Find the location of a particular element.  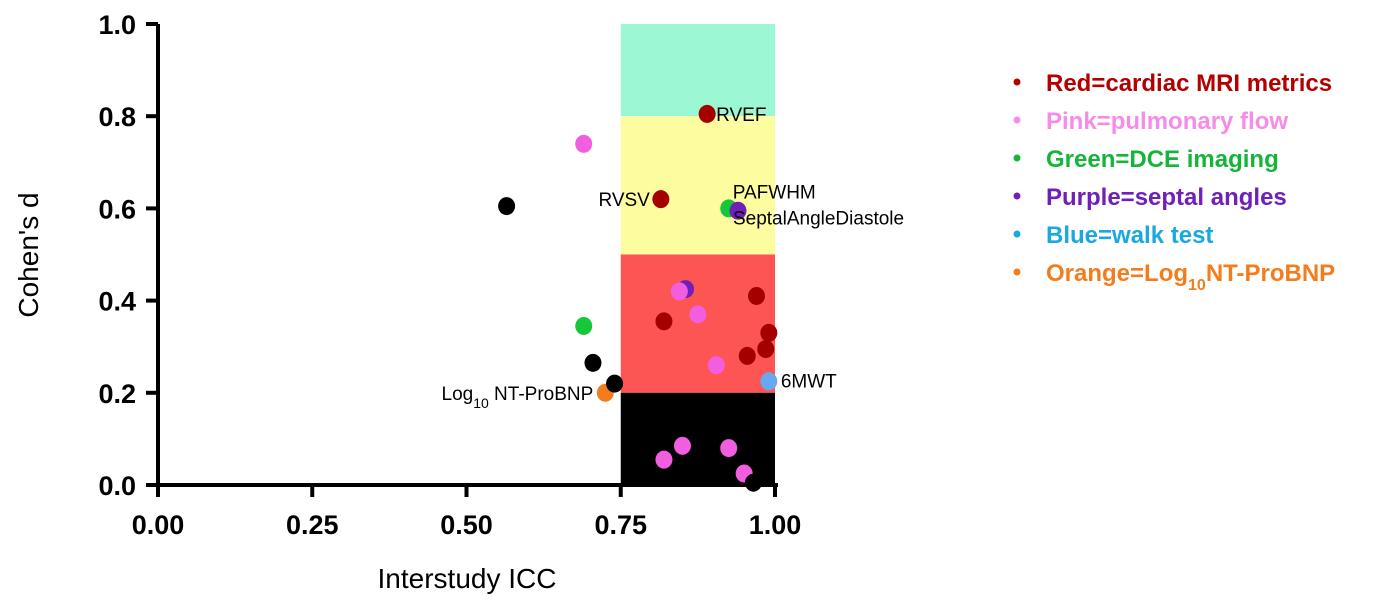

point-label: RVEF is located at coordinates (741, 115).